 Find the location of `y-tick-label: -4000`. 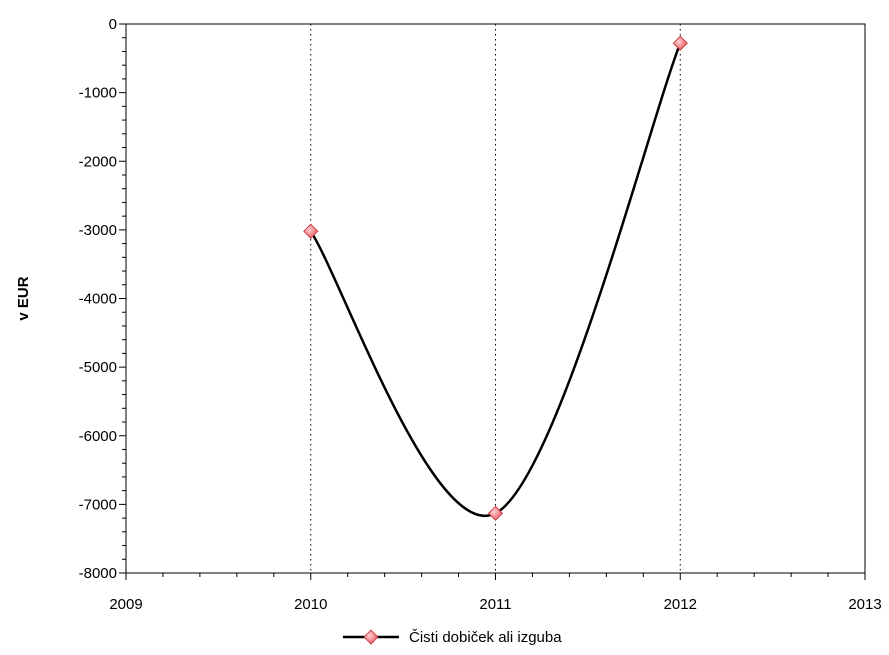

y-tick-label: -4000 is located at coordinates (98, 299).